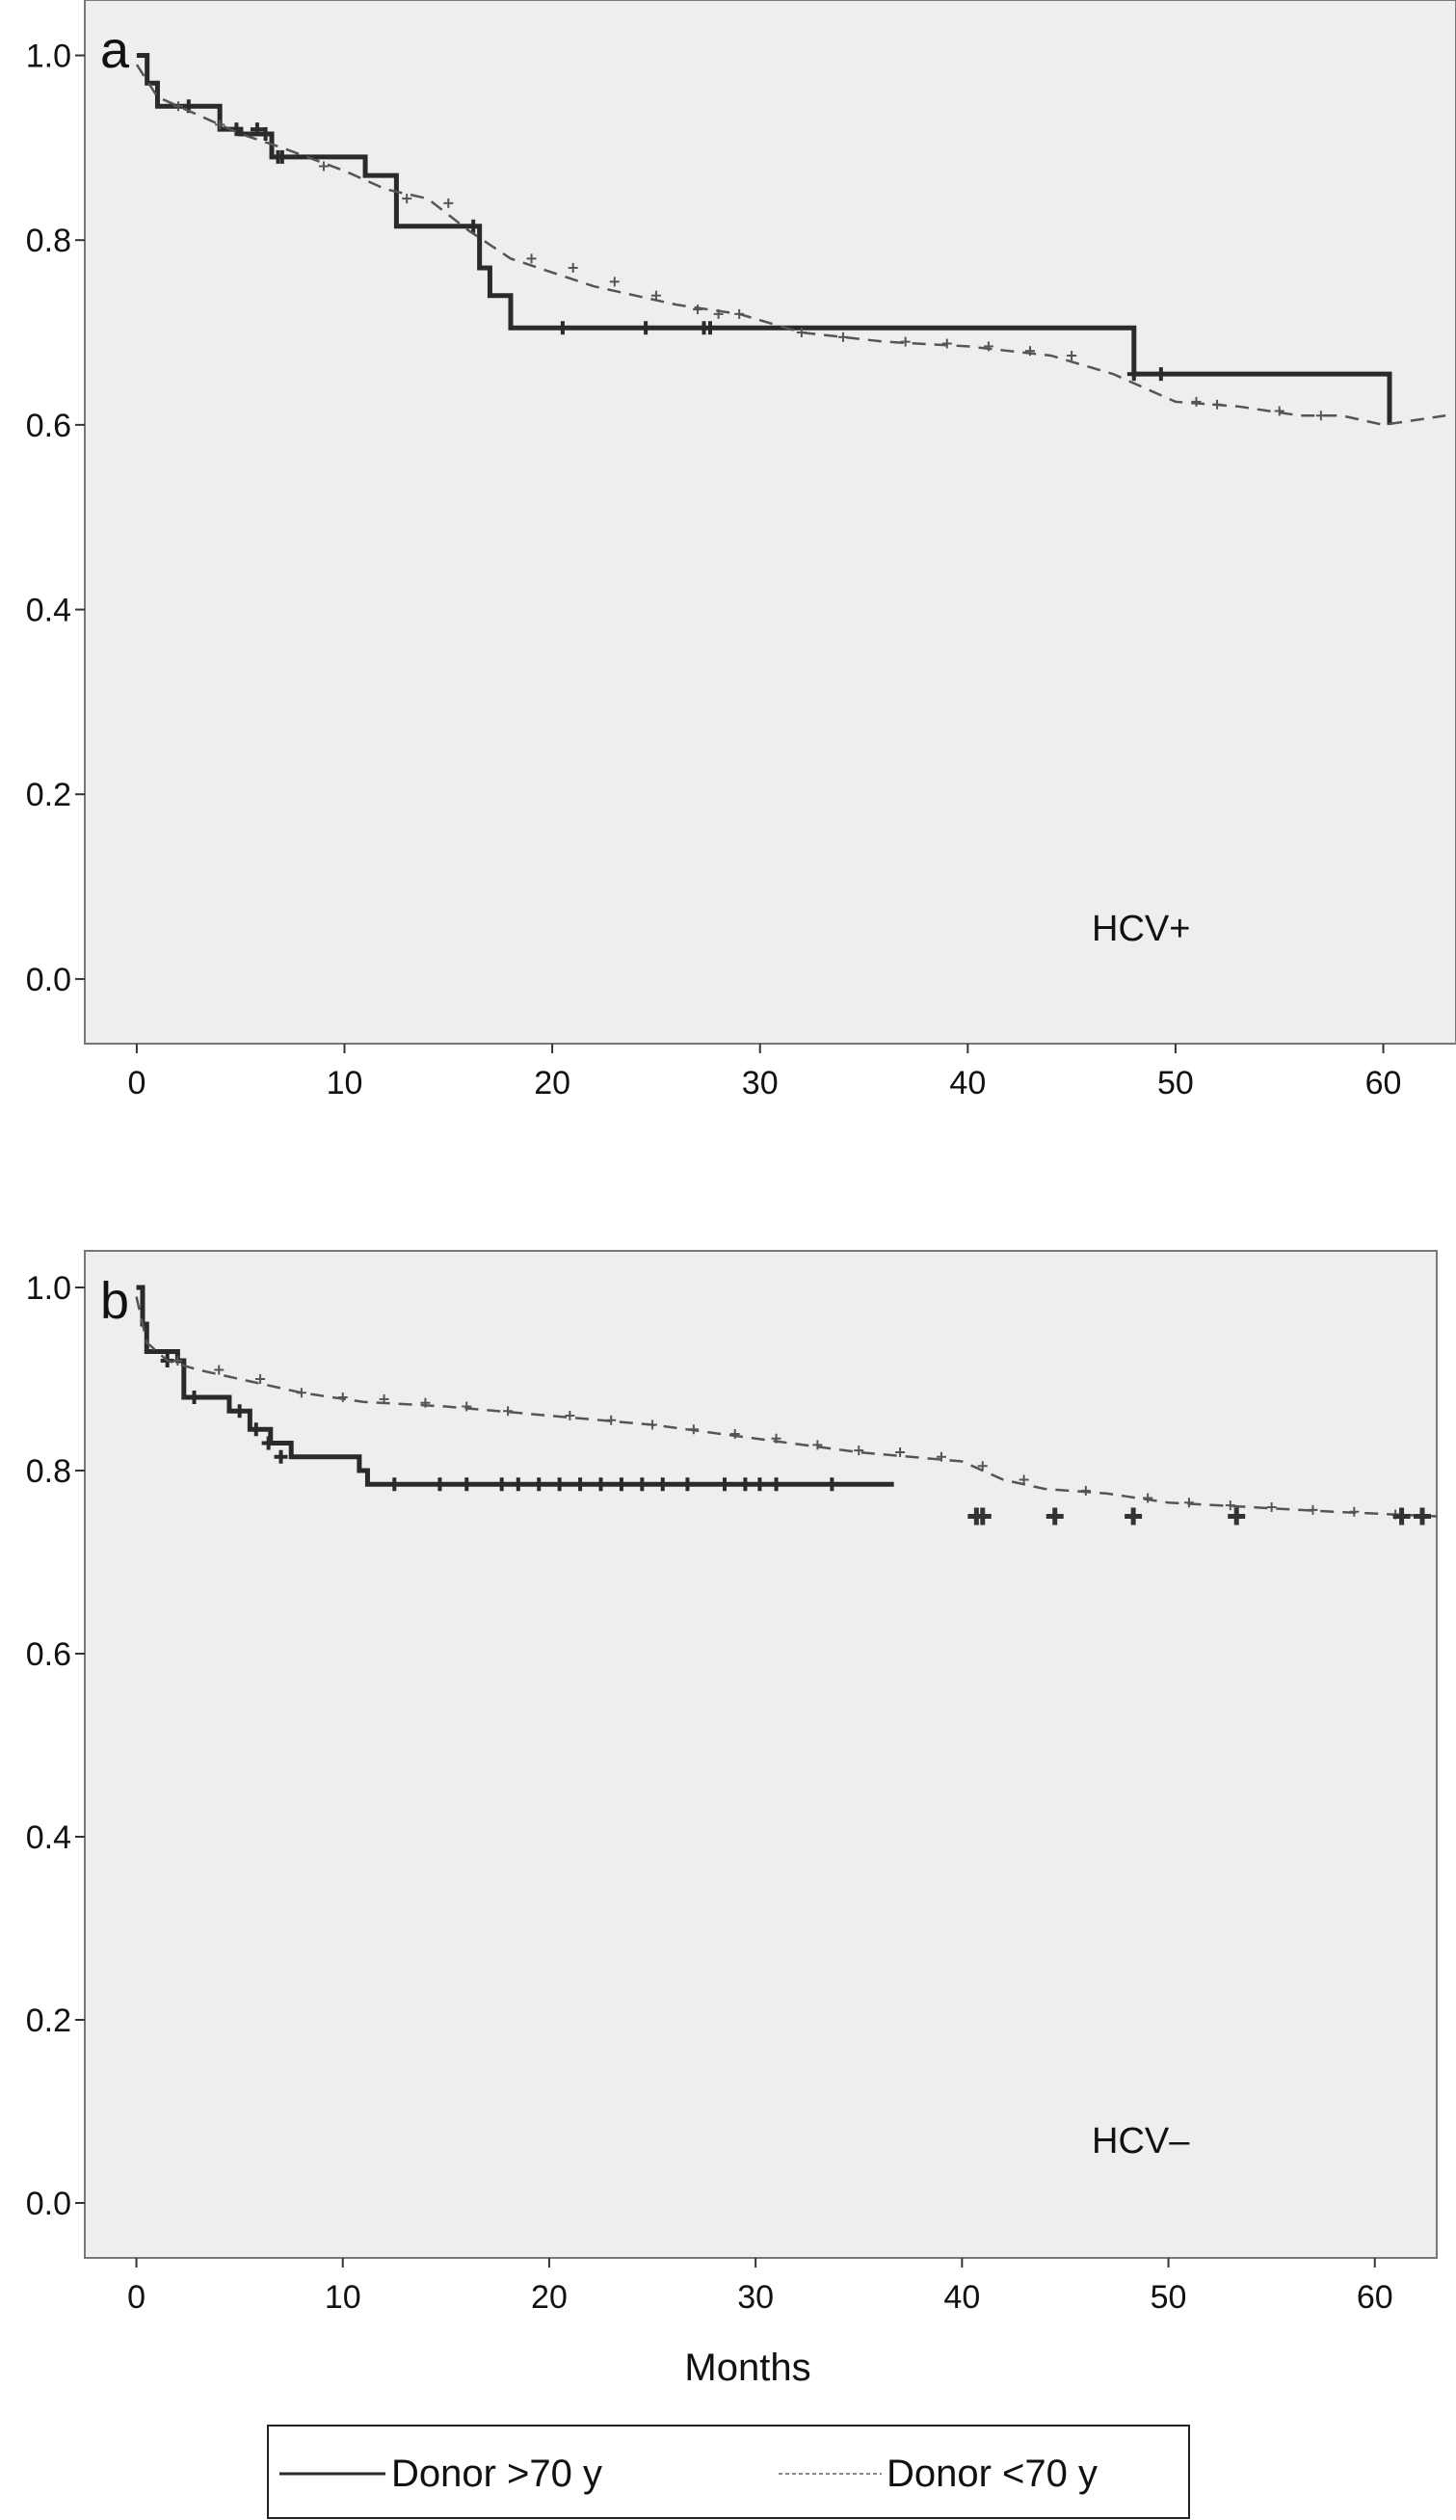 This screenshot has height=2520, width=1456. What do you see at coordinates (49, 980) in the screenshot?
I see `panel-a-y-tick-label: 0.0` at bounding box center [49, 980].